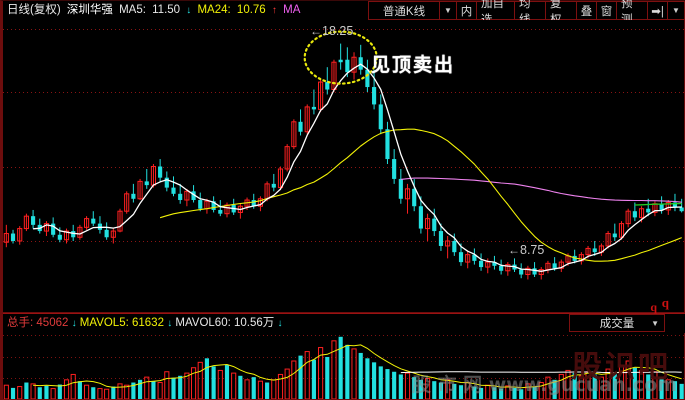 The width and height of the screenshot is (685, 400). I want to click on low-price-callout: ←8.75, so click(526, 250).